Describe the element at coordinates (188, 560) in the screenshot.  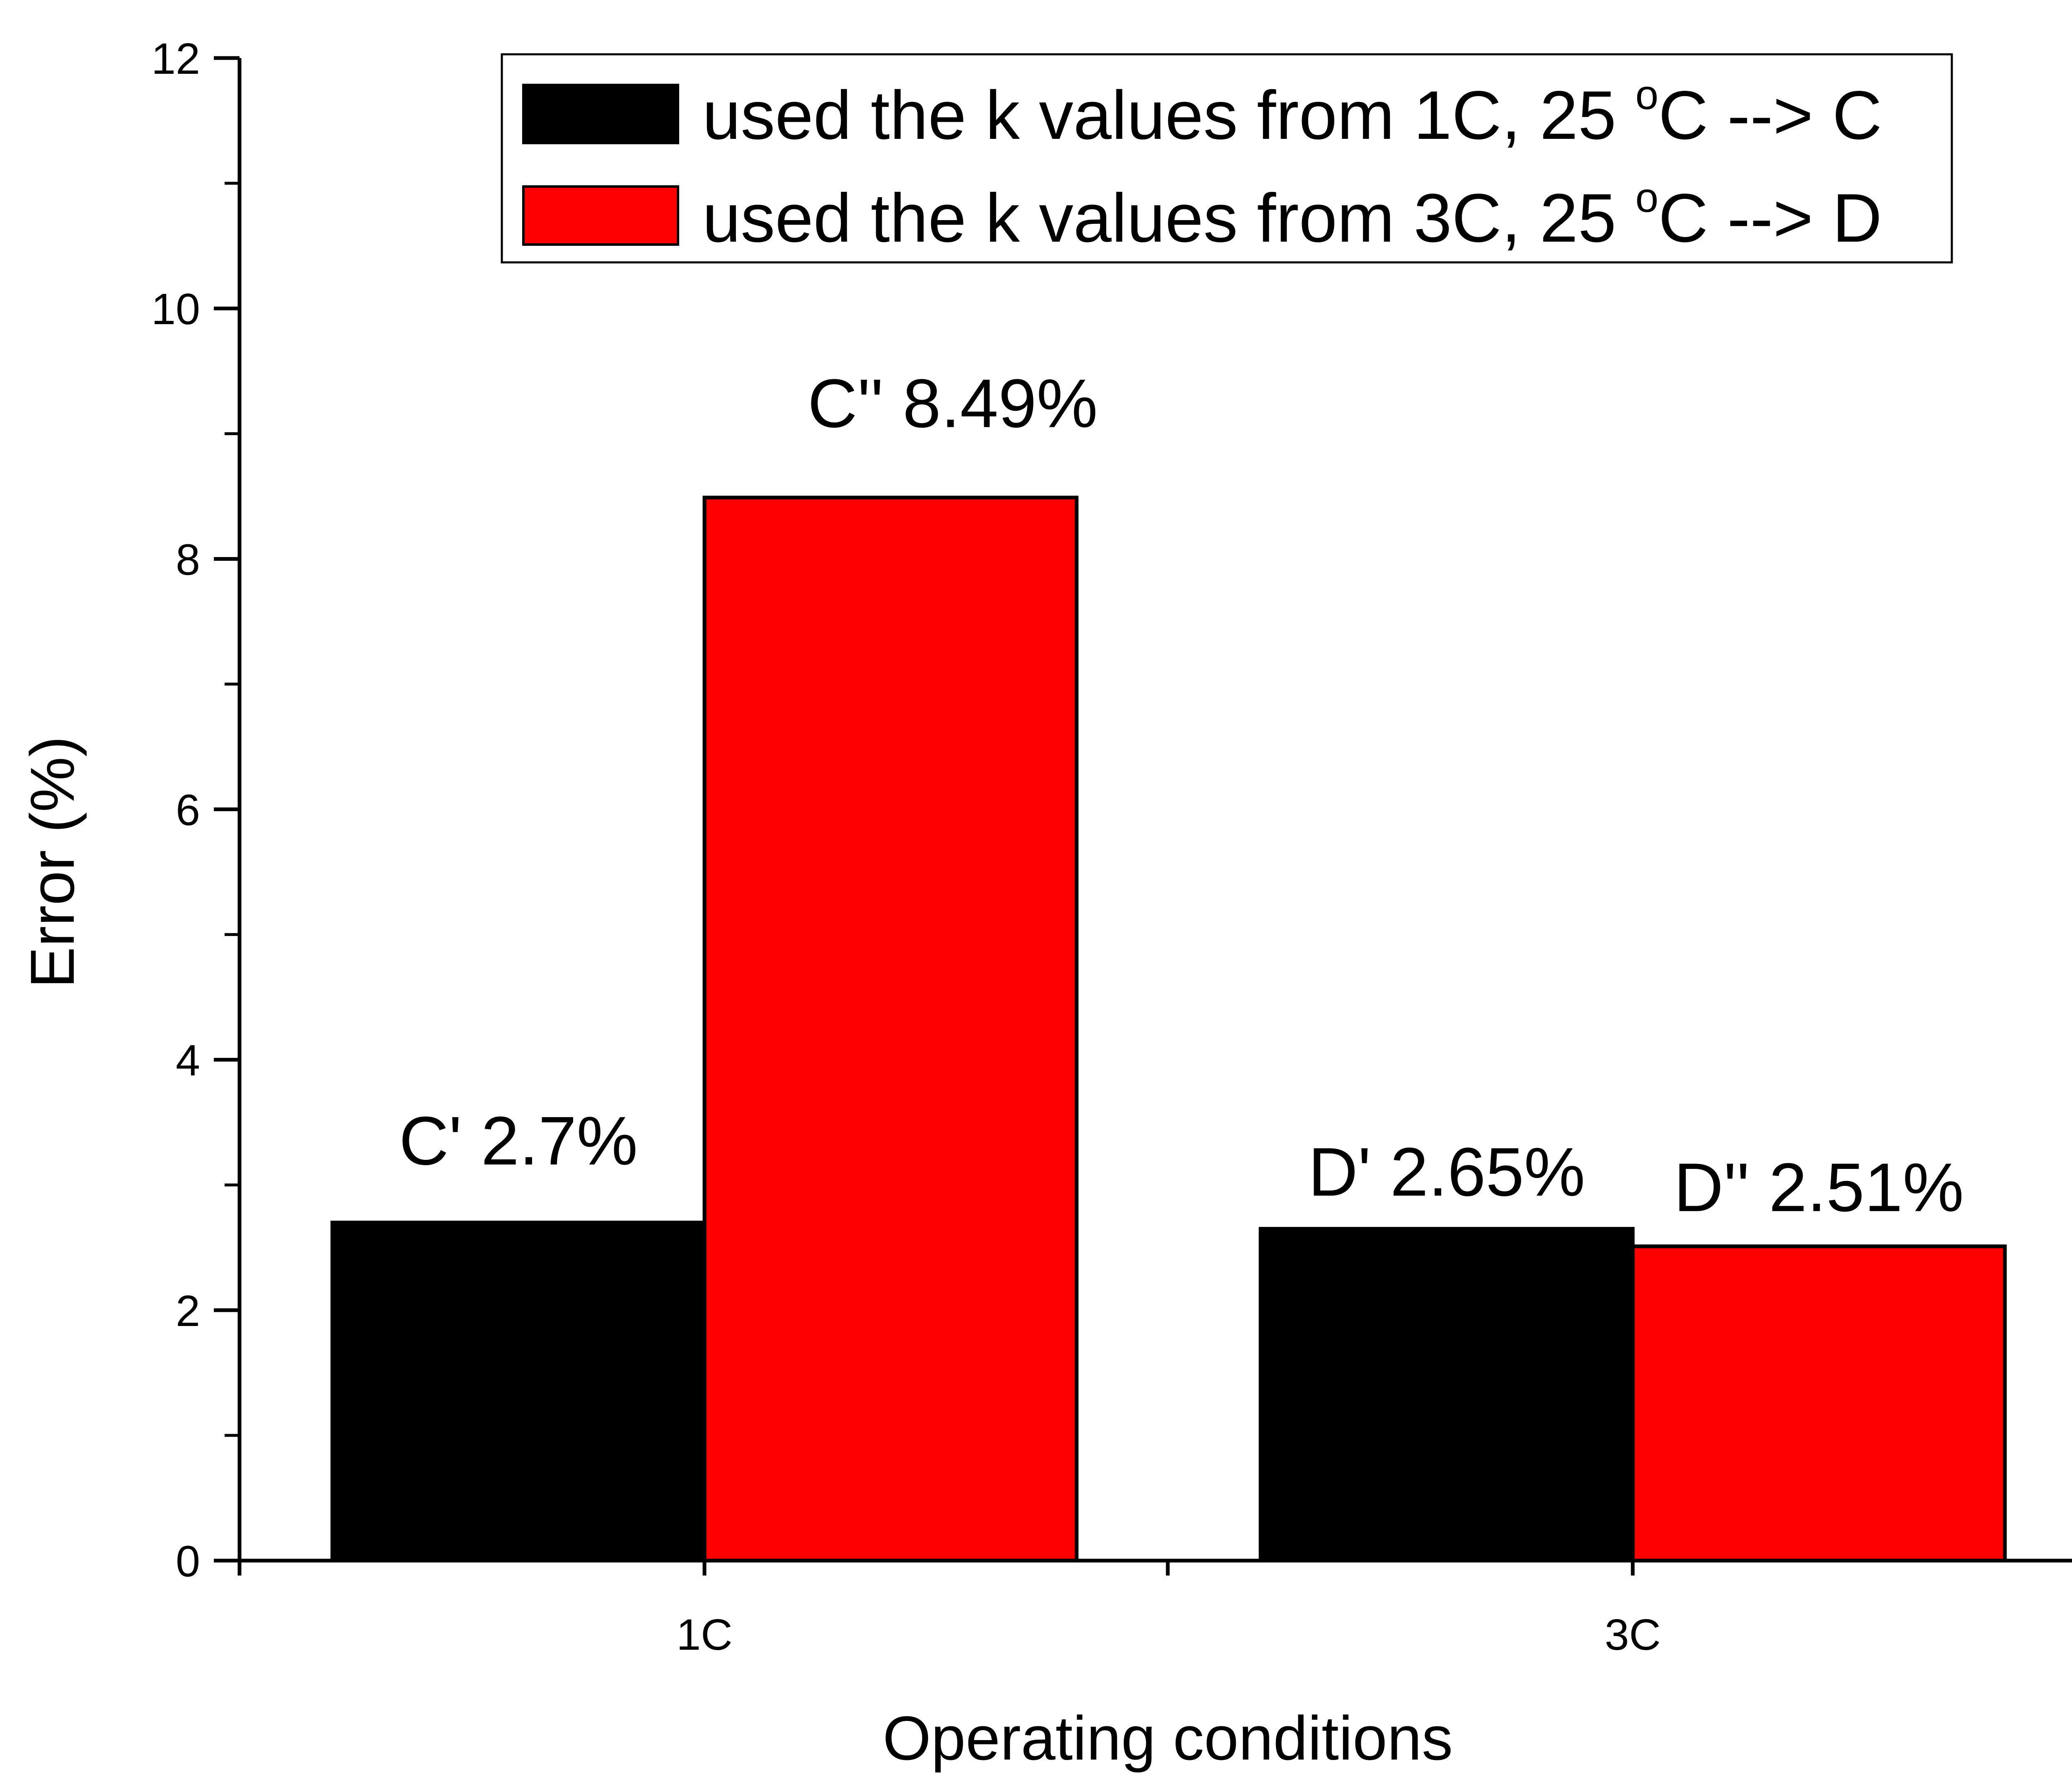
I see `y-tick-label: 8` at that location.